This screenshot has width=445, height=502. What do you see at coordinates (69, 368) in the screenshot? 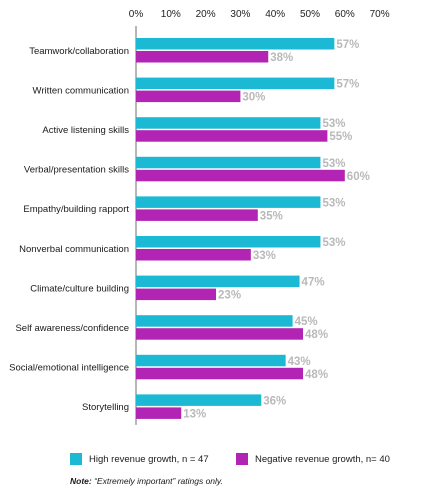
I see `category-label: Social/emotional intelligence` at bounding box center [69, 368].